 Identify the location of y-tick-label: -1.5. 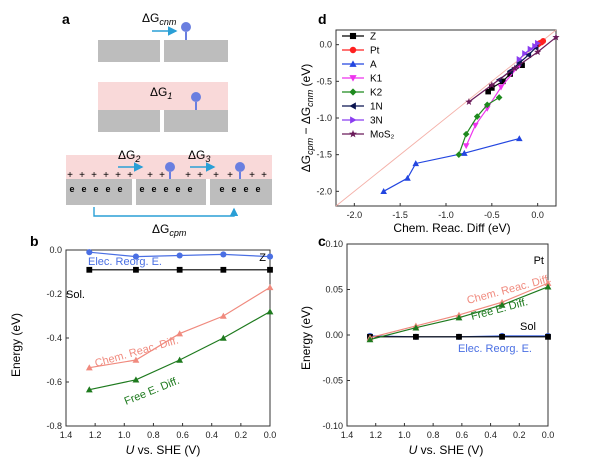
(324, 155).